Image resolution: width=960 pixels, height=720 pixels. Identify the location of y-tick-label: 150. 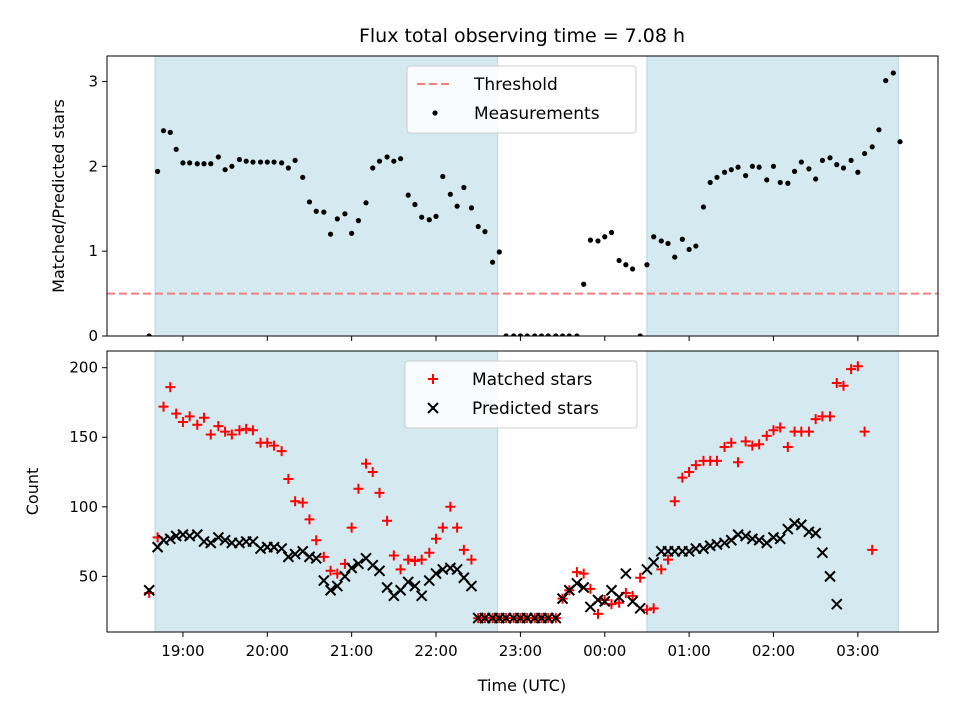
(83, 437).